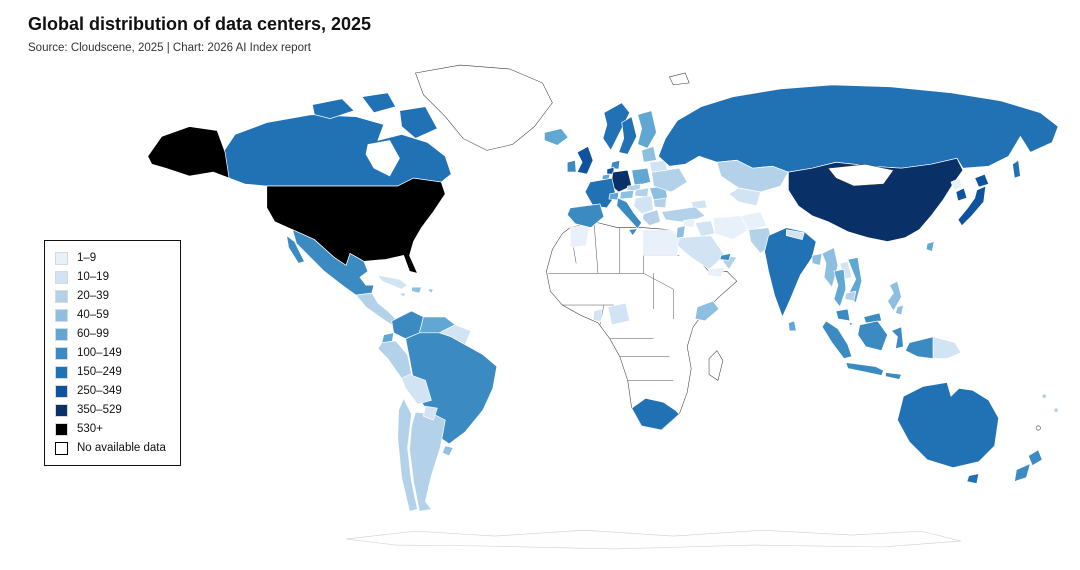 This screenshot has width=1080, height=570. What do you see at coordinates (600, 193) in the screenshot?
I see `region-france` at bounding box center [600, 193].